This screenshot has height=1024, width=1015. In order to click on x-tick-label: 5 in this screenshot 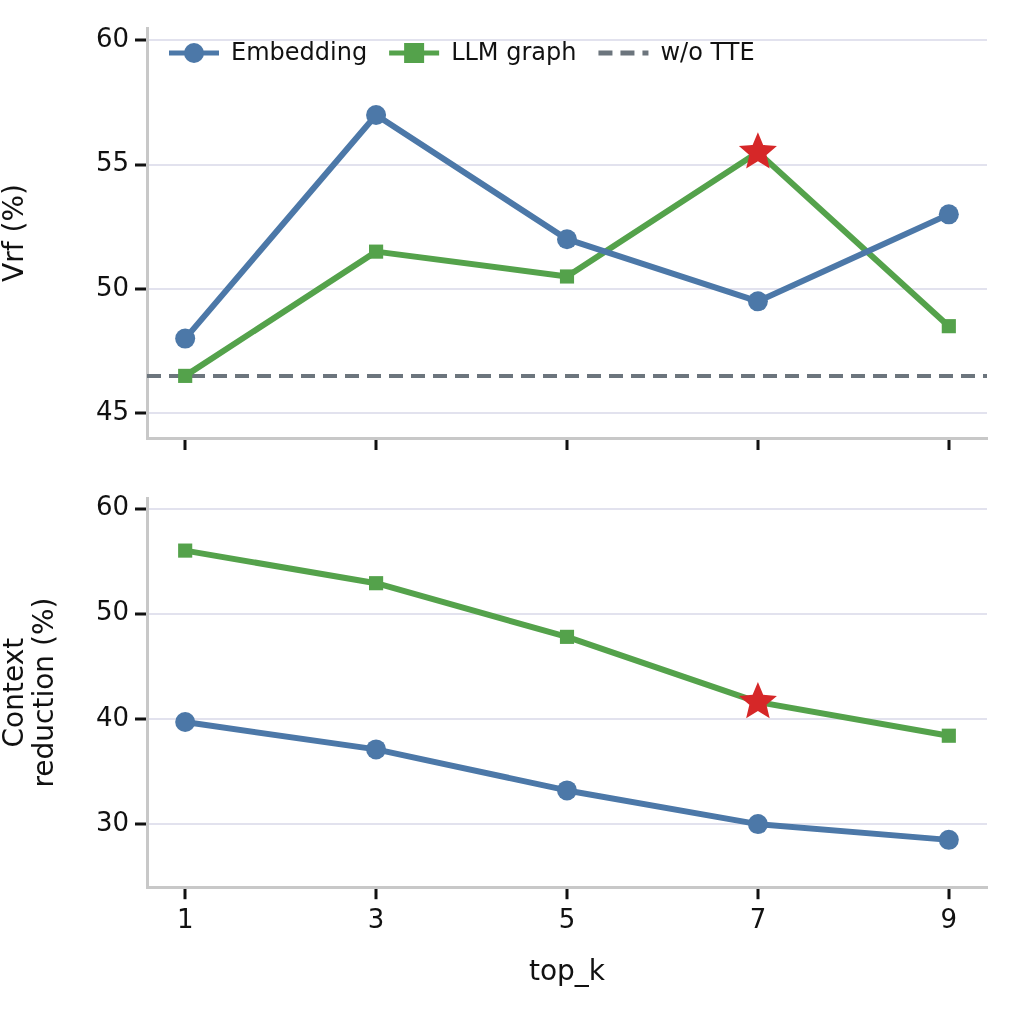, I will do `click(567, 918)`.